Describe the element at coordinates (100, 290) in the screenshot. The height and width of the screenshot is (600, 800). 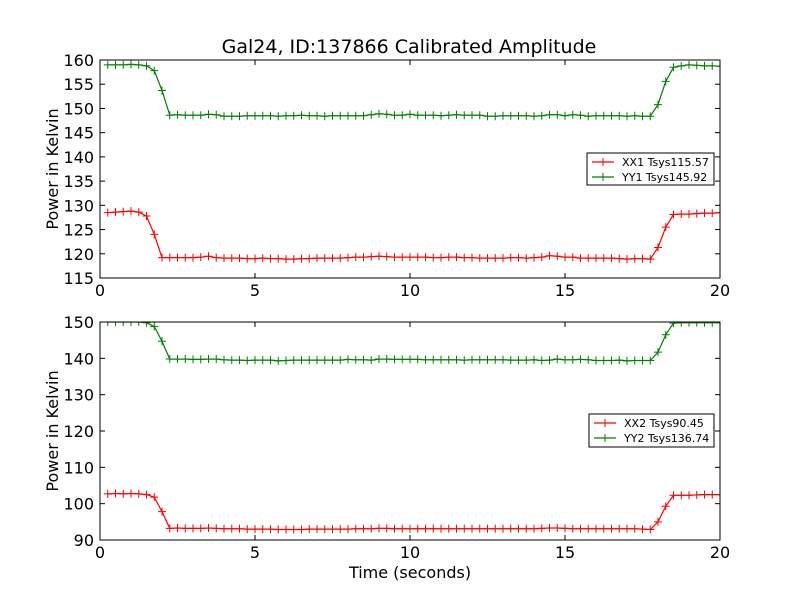
I see `x-tick-label: 0` at that location.